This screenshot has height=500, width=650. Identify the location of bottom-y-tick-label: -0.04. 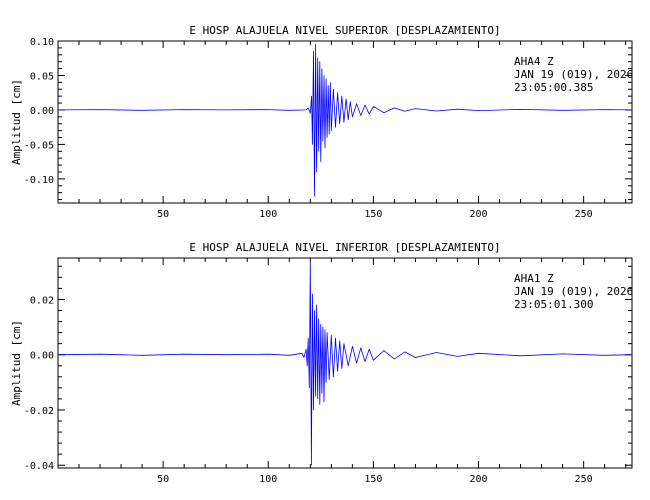
(39, 466).